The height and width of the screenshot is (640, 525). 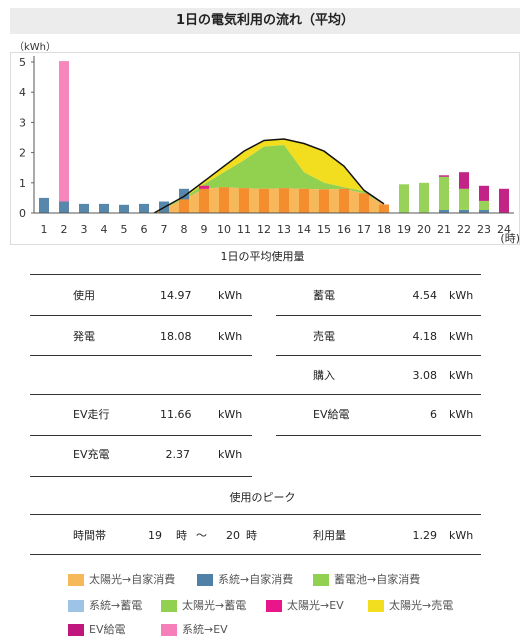 I want to click on buy-unit: kWh, so click(x=461, y=375).